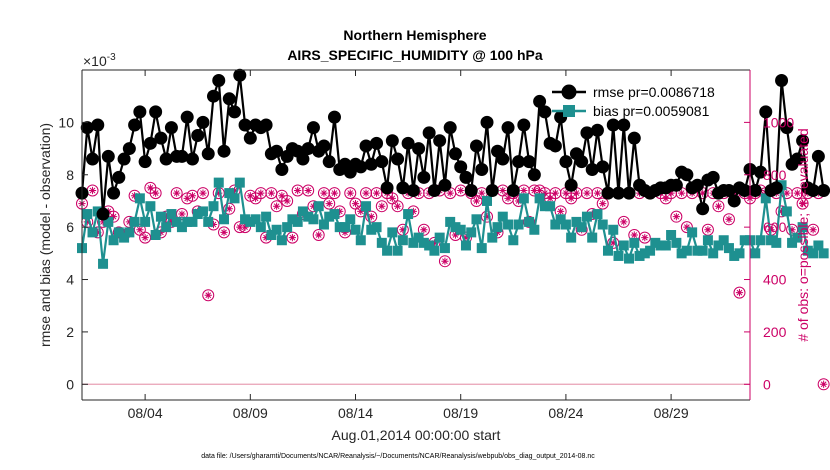  What do you see at coordinates (70, 280) in the screenshot?
I see `y-tick-label: 4` at bounding box center [70, 280].